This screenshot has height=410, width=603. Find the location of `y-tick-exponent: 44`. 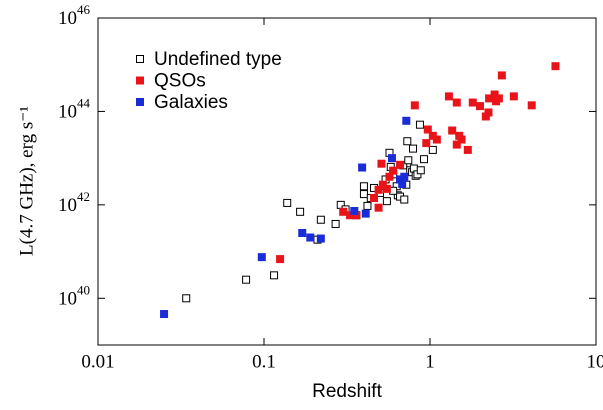

y-tick-exponent: 44 is located at coordinates (84, 102).